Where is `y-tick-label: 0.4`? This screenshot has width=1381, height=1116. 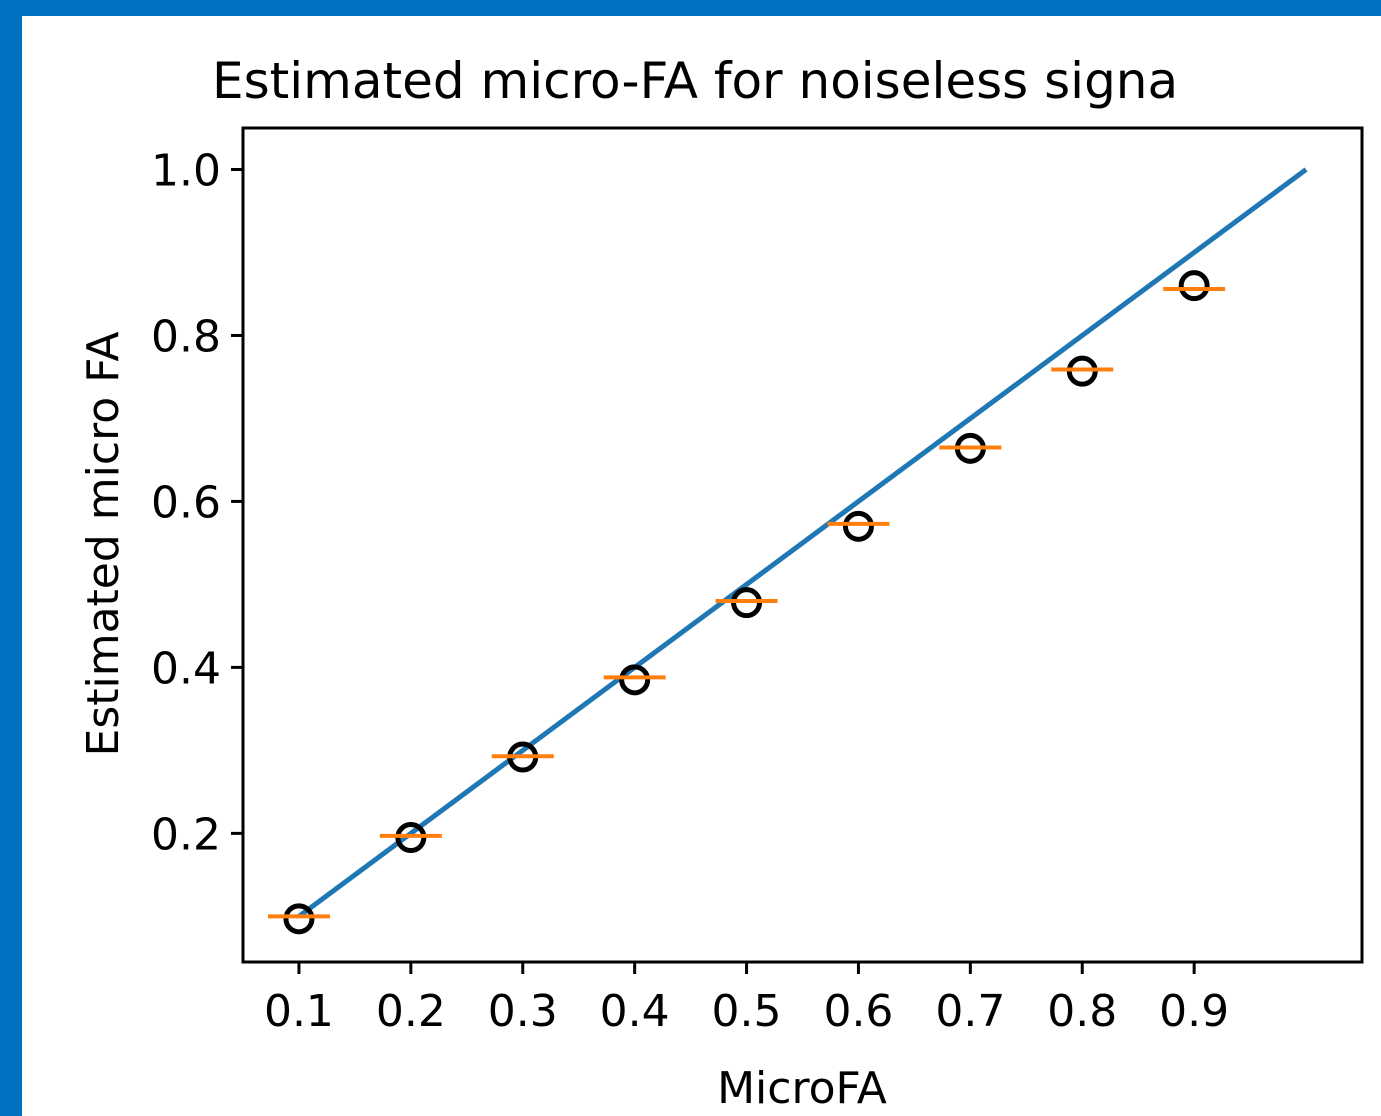 y-tick-label: 0.4 is located at coordinates (186, 668).